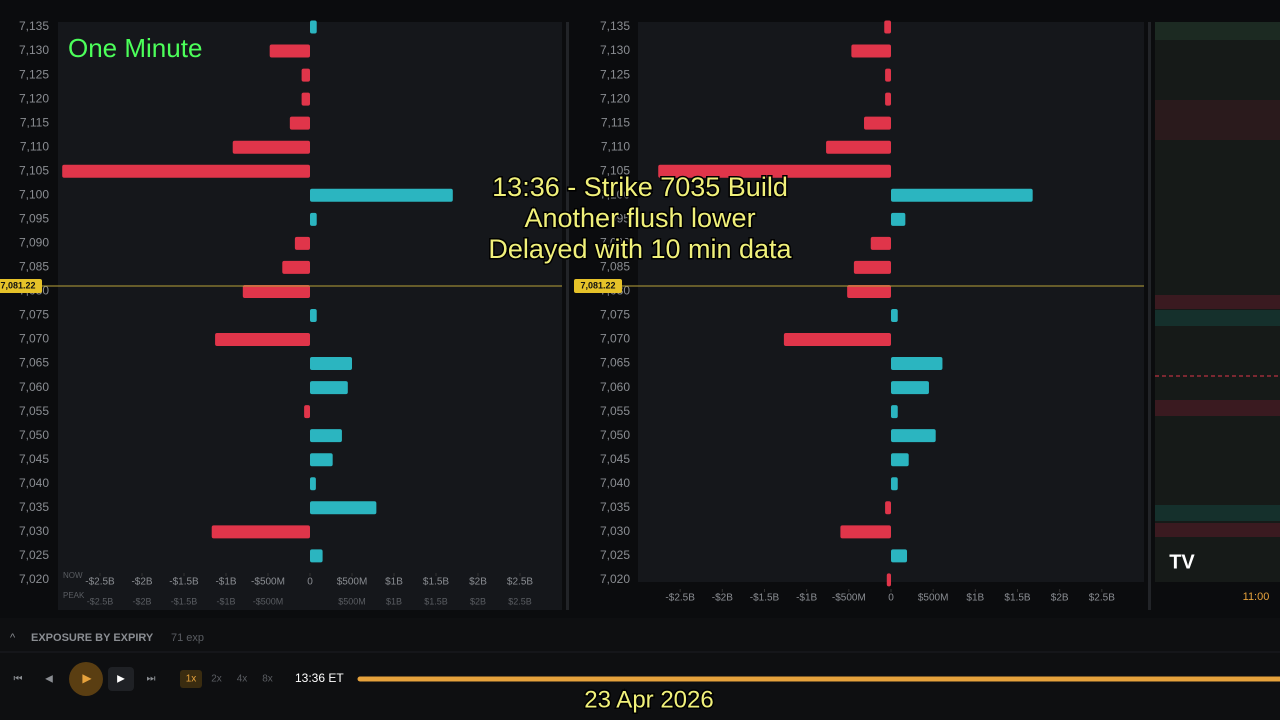 This screenshot has height=720, width=1280. I want to click on speed-button: 8x, so click(267, 679).